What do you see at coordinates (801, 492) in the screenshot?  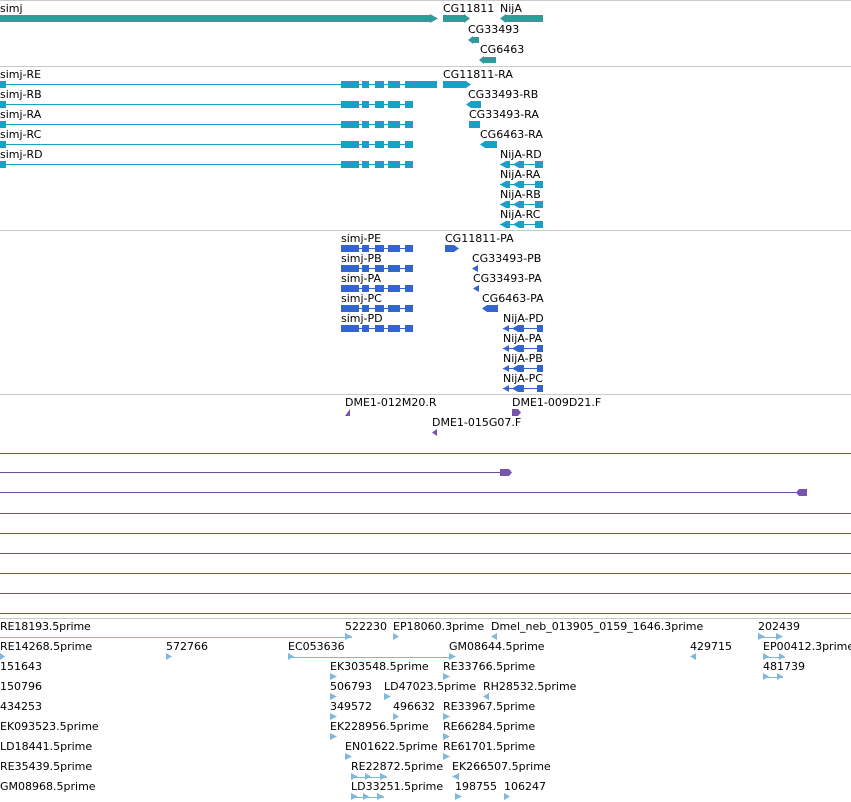 I see `alignment-block` at bounding box center [801, 492].